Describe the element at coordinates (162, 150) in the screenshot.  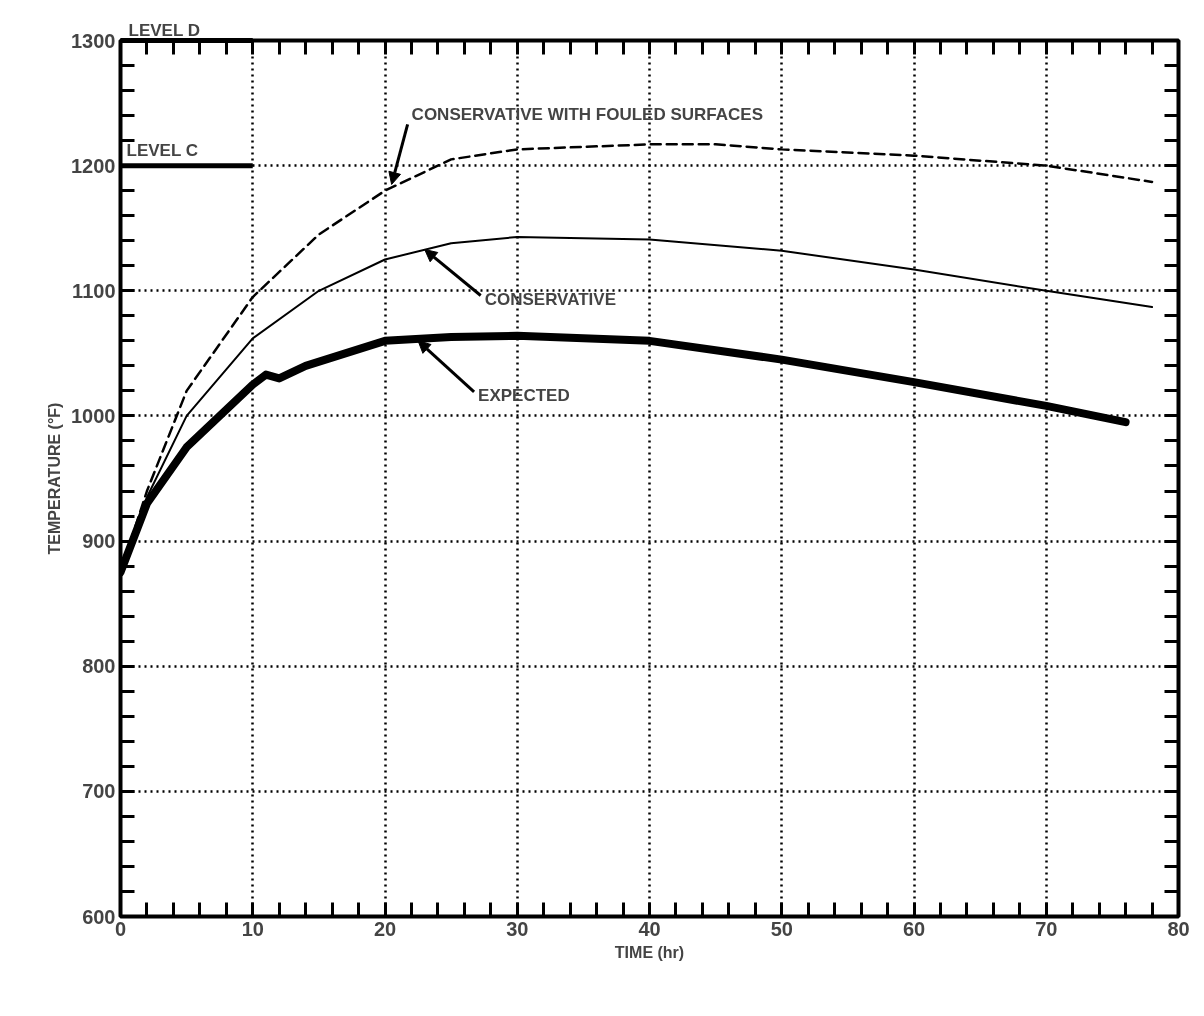
I see `ref-line-label: LEVEL C` at that location.